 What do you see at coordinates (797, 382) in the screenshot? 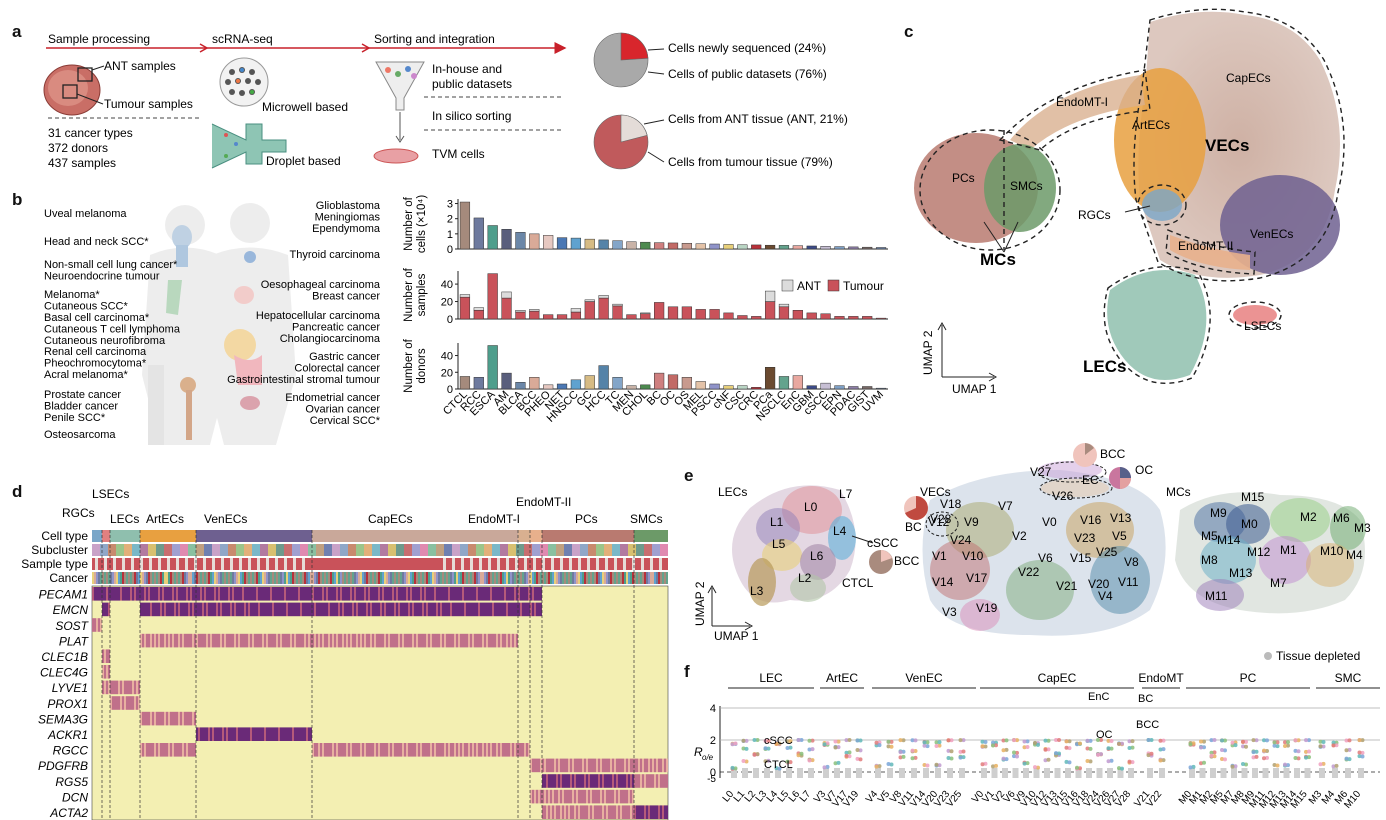
I see `bar` at bounding box center [797, 382].